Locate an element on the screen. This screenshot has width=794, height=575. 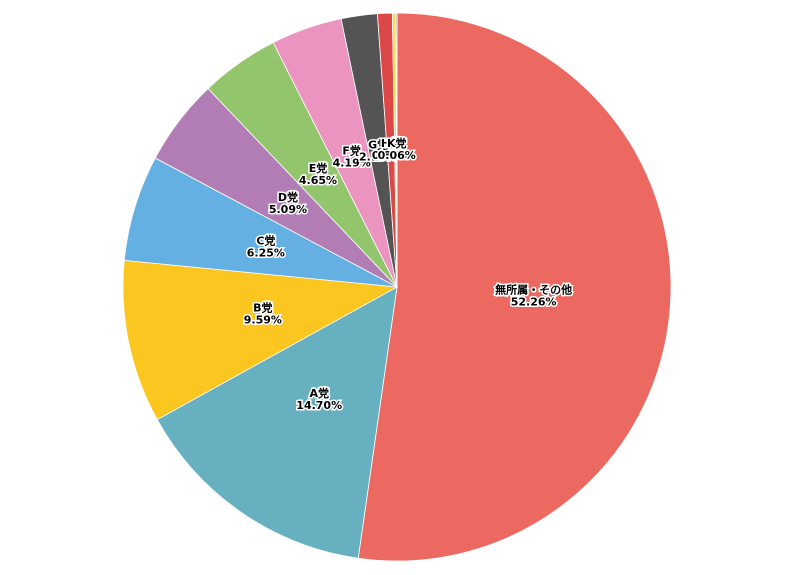
slice-label: H党 is located at coordinates (391, 143).